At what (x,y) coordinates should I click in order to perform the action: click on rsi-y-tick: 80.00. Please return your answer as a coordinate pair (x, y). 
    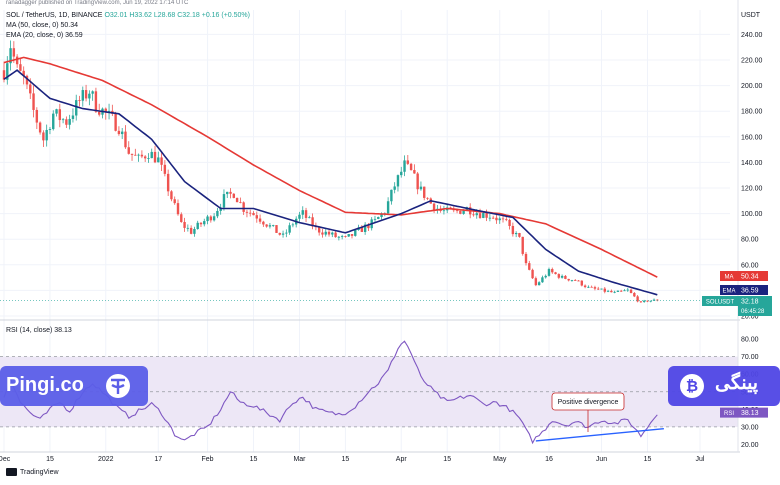
    Looking at the image, I should click on (750, 340).